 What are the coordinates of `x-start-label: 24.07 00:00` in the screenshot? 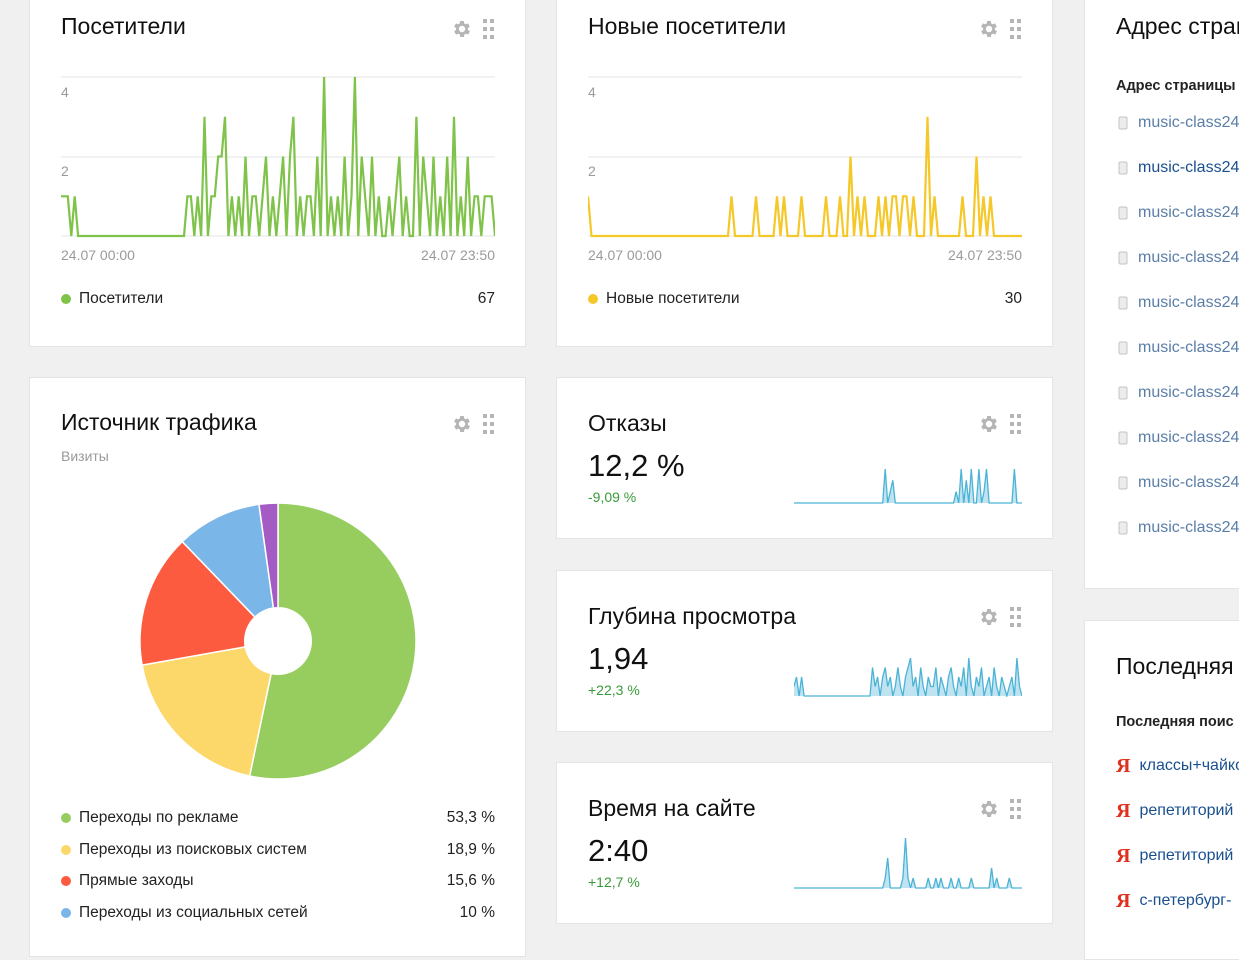 It's located at (98, 255).